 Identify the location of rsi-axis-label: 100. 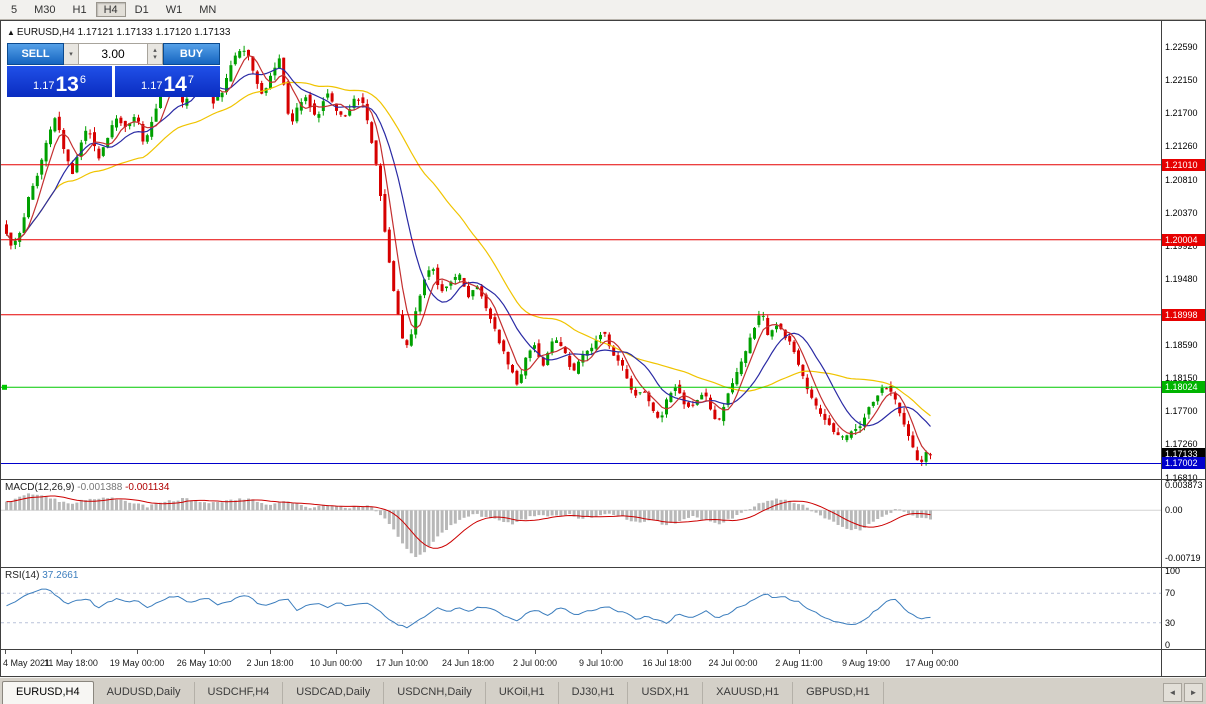
(1173, 571).